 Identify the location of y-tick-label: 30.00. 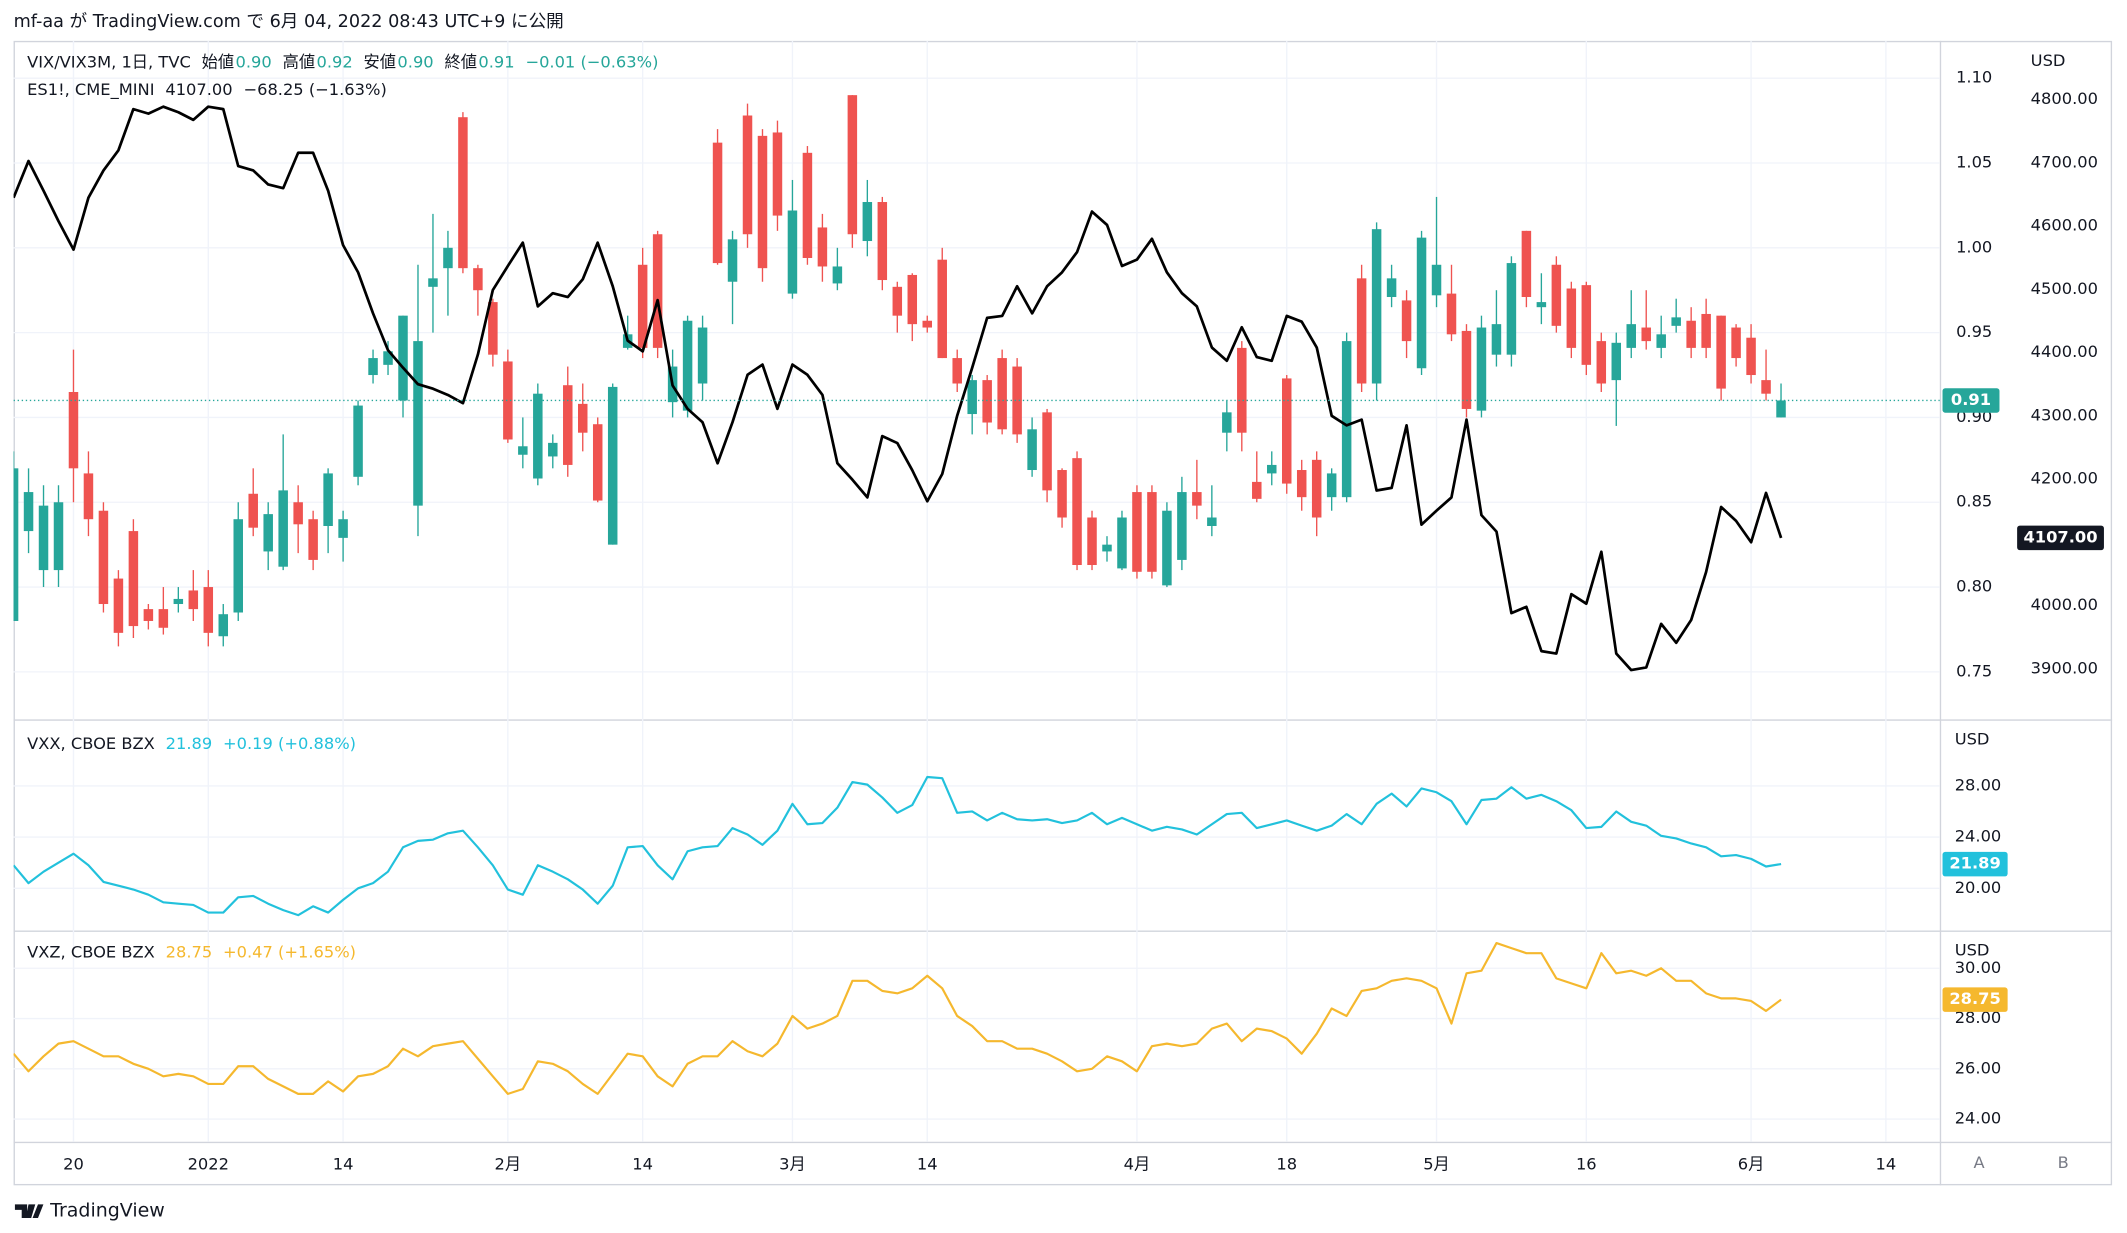
(1978, 967).